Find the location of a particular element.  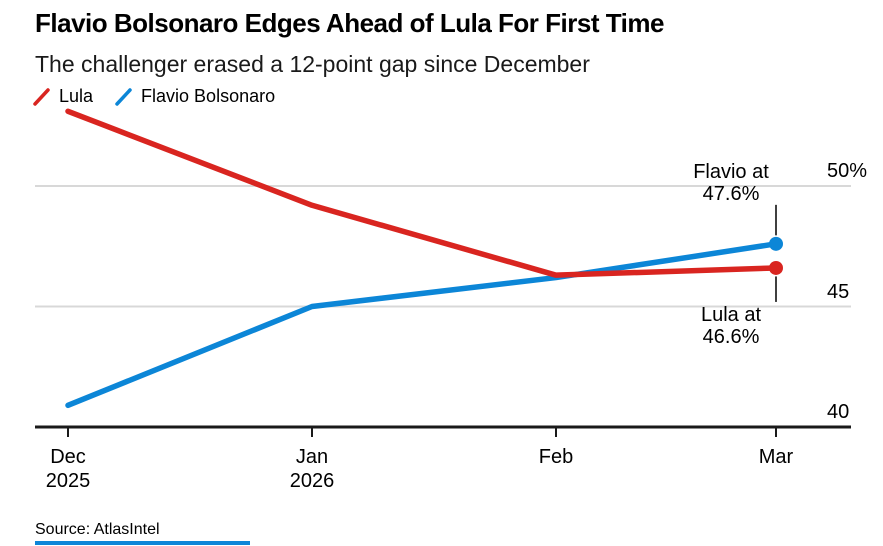

end-dot-flavio-bolsonaro is located at coordinates (776, 243).